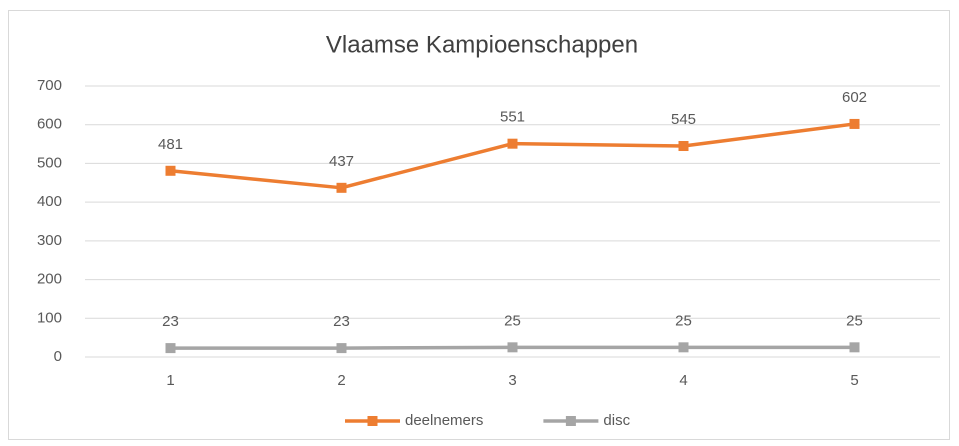 This screenshot has width=959, height=446. Describe the element at coordinates (58, 356) in the screenshot. I see `y-tick-label: 0` at that location.